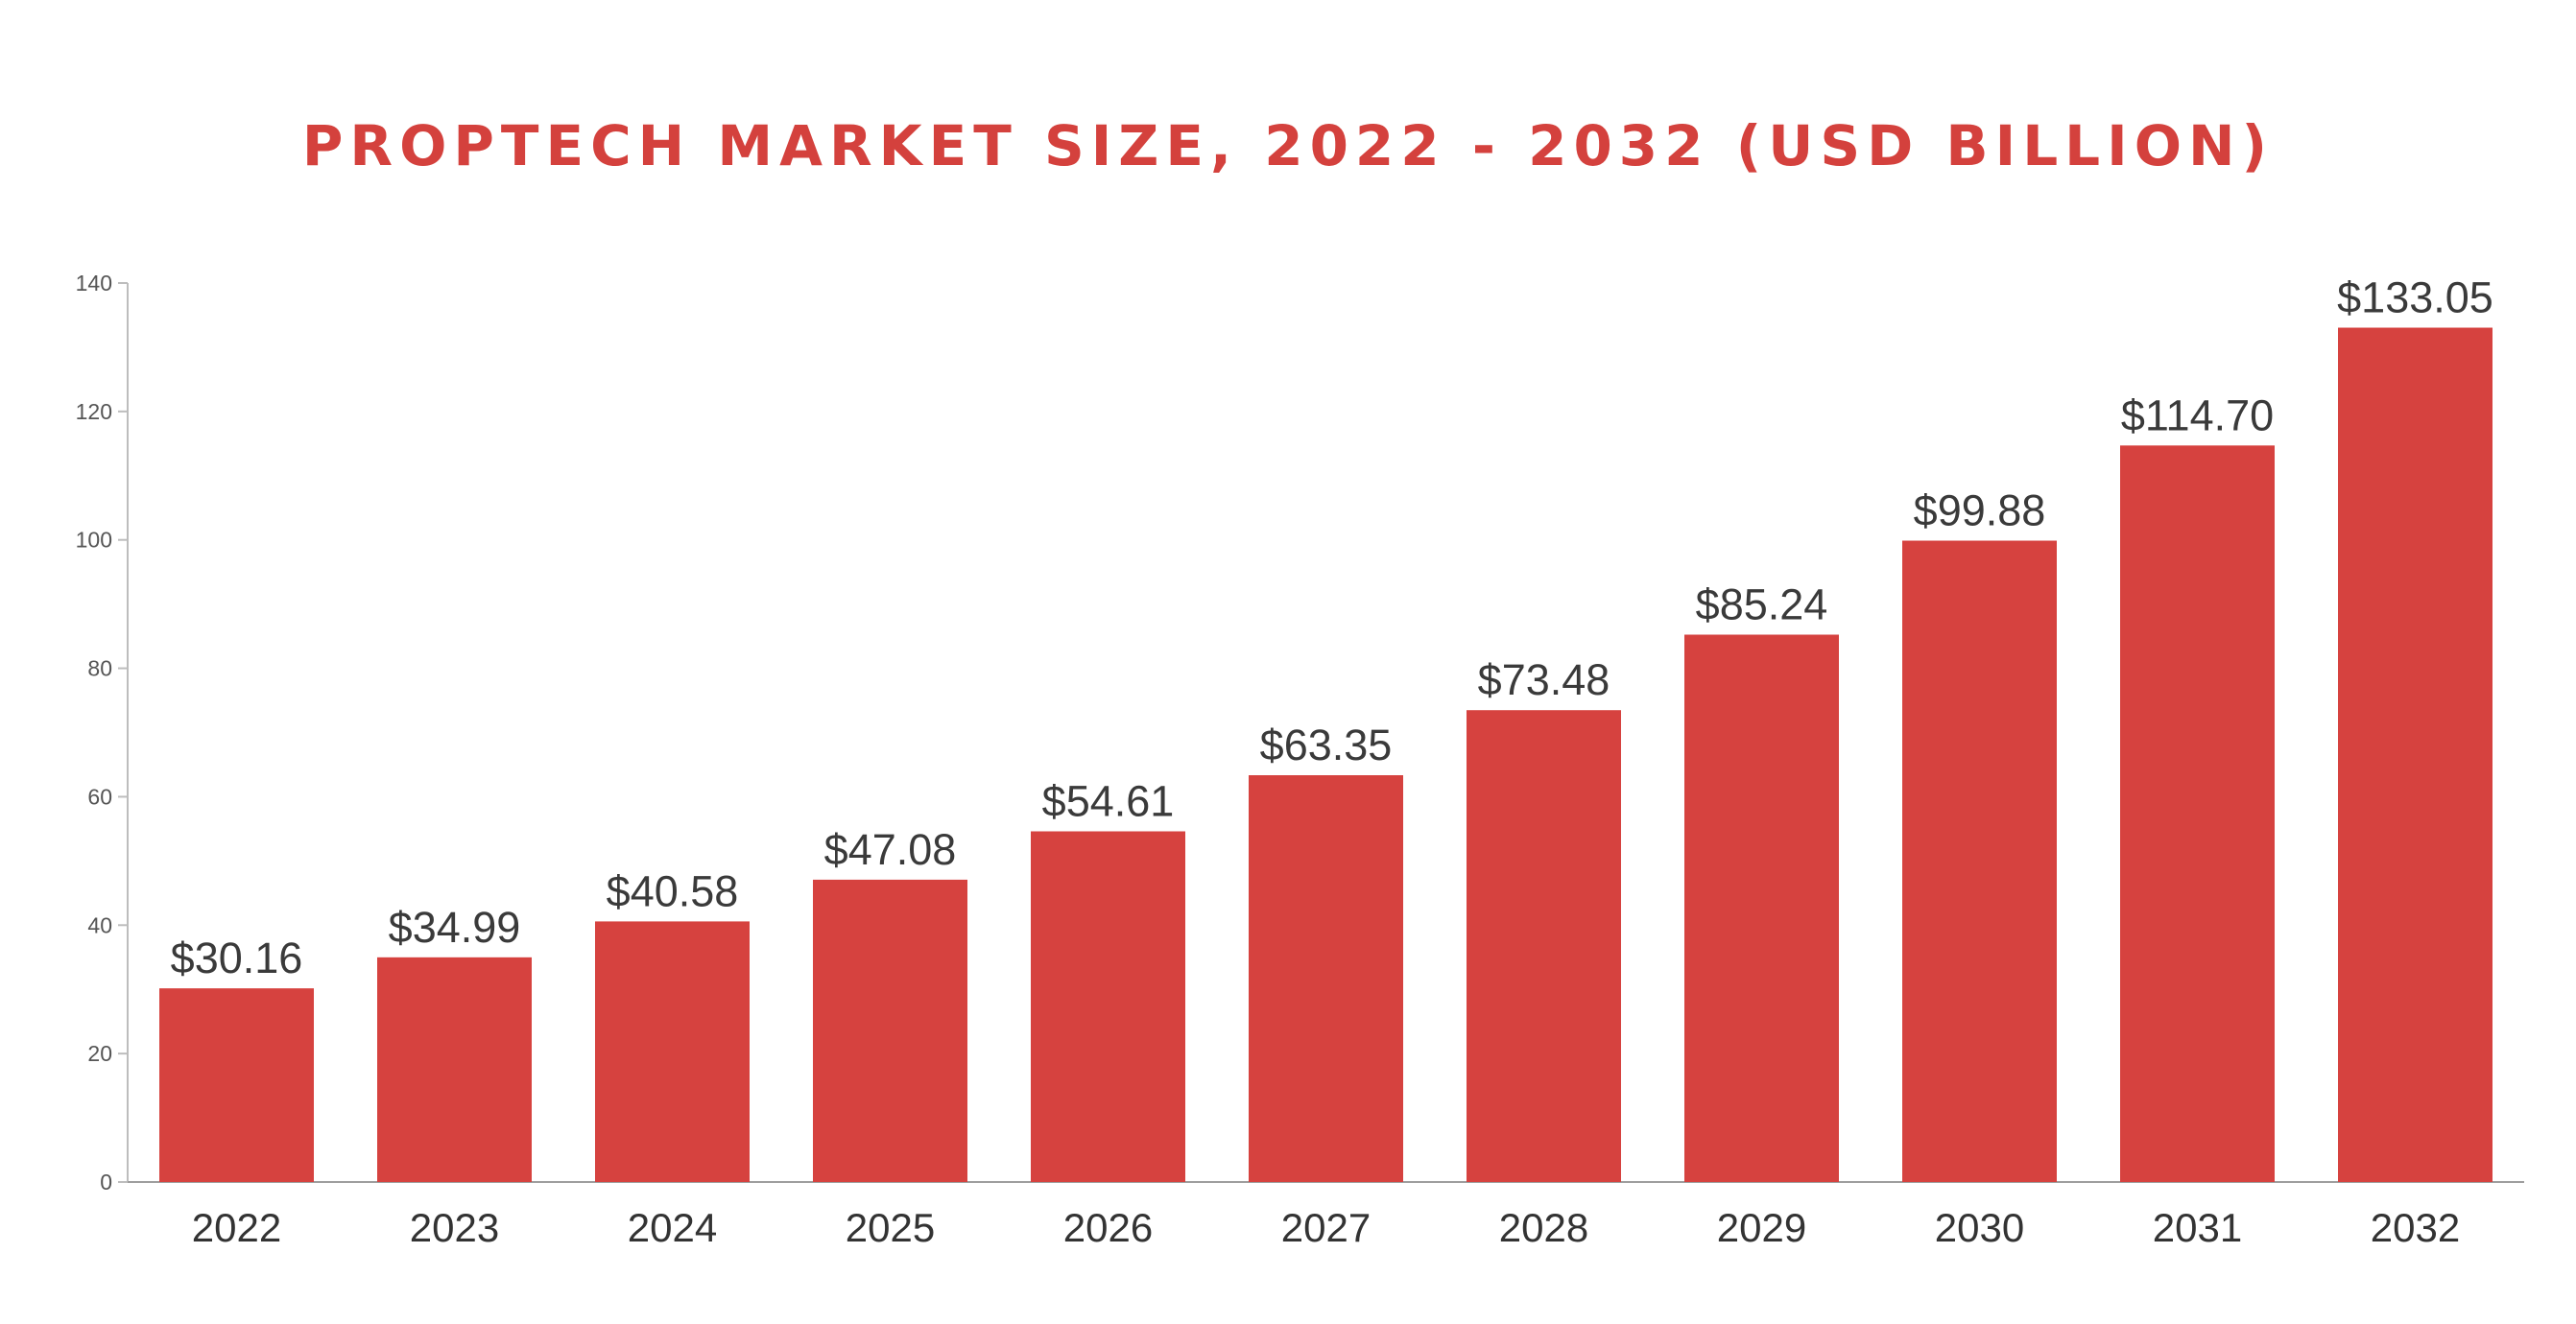 Image resolution: width=2576 pixels, height=1324 pixels. What do you see at coordinates (106, 1182) in the screenshot?
I see `y-tick-label: 0` at bounding box center [106, 1182].